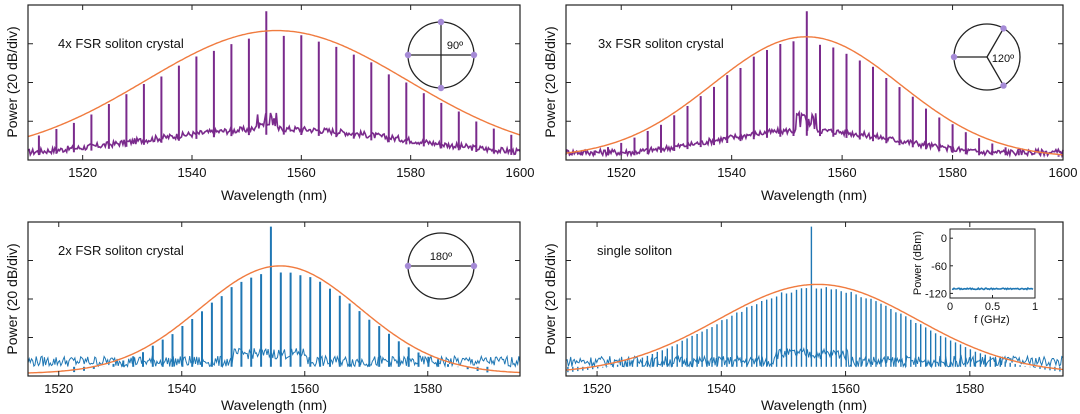 The width and height of the screenshot is (1080, 414). Describe the element at coordinates (936, 294) in the screenshot. I see `rf-y-tick-label: -120` at that location.